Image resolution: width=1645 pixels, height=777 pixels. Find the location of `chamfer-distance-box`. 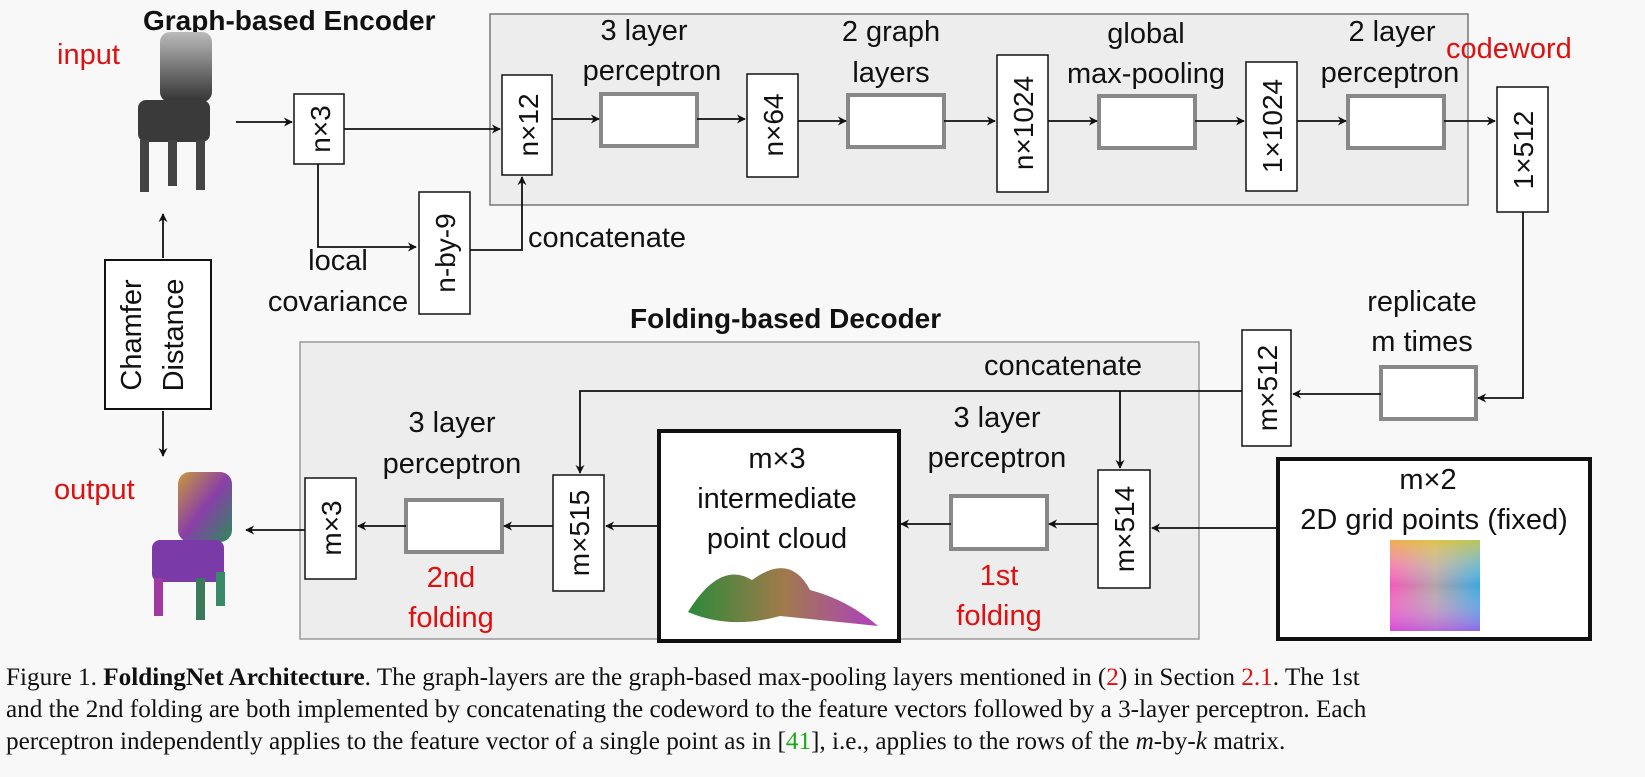

chamfer-distance-box is located at coordinates (158, 334).